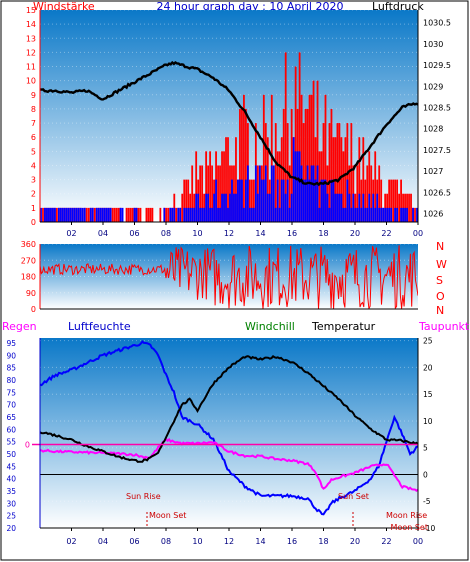 The height and width of the screenshot is (562, 470). Describe the element at coordinates (439, 280) in the screenshot. I see `dir-label-s: S` at that location.